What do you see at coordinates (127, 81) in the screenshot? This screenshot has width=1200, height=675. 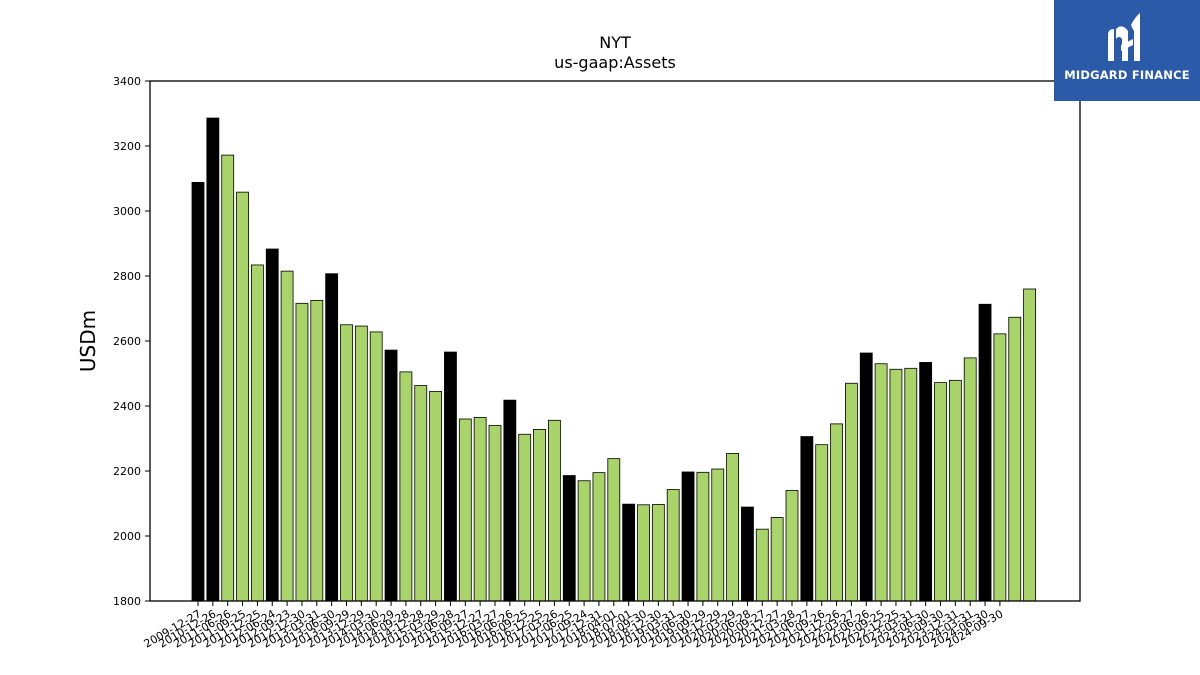 I see `y-tick-label: 3400` at bounding box center [127, 81].